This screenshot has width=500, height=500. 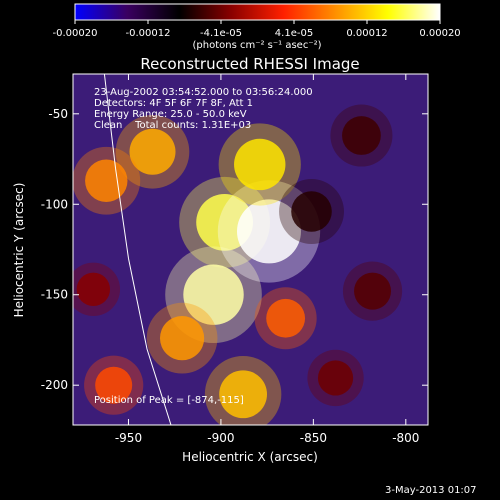 I want to click on overlay-time-range: 23-Aug-2002 03:54:52.000 to 03:56:24.000, so click(x=203, y=92).